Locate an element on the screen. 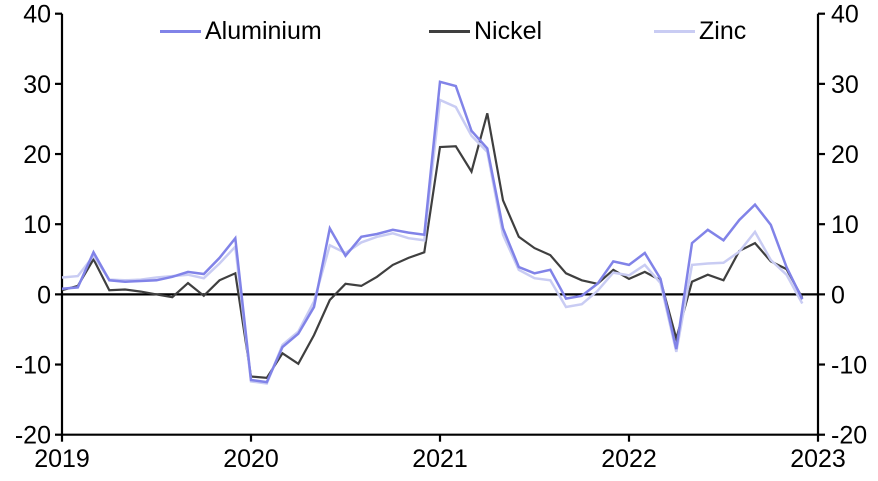  y-axis-tick-label-left: -20 is located at coordinates (33, 436).